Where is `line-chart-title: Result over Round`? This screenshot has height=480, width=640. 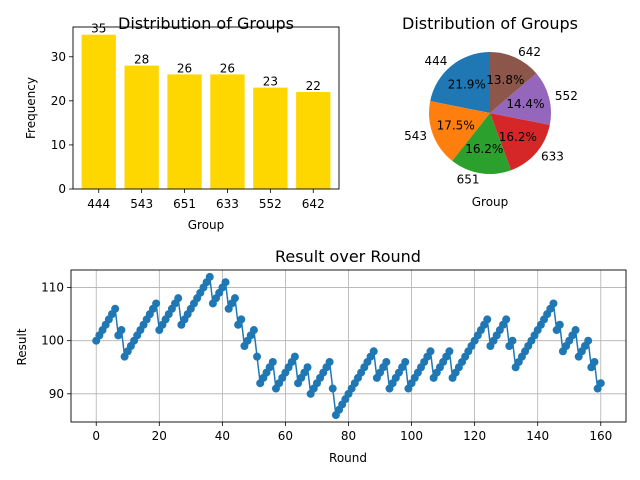
line-chart-title: Result over Round is located at coordinates (348, 256).